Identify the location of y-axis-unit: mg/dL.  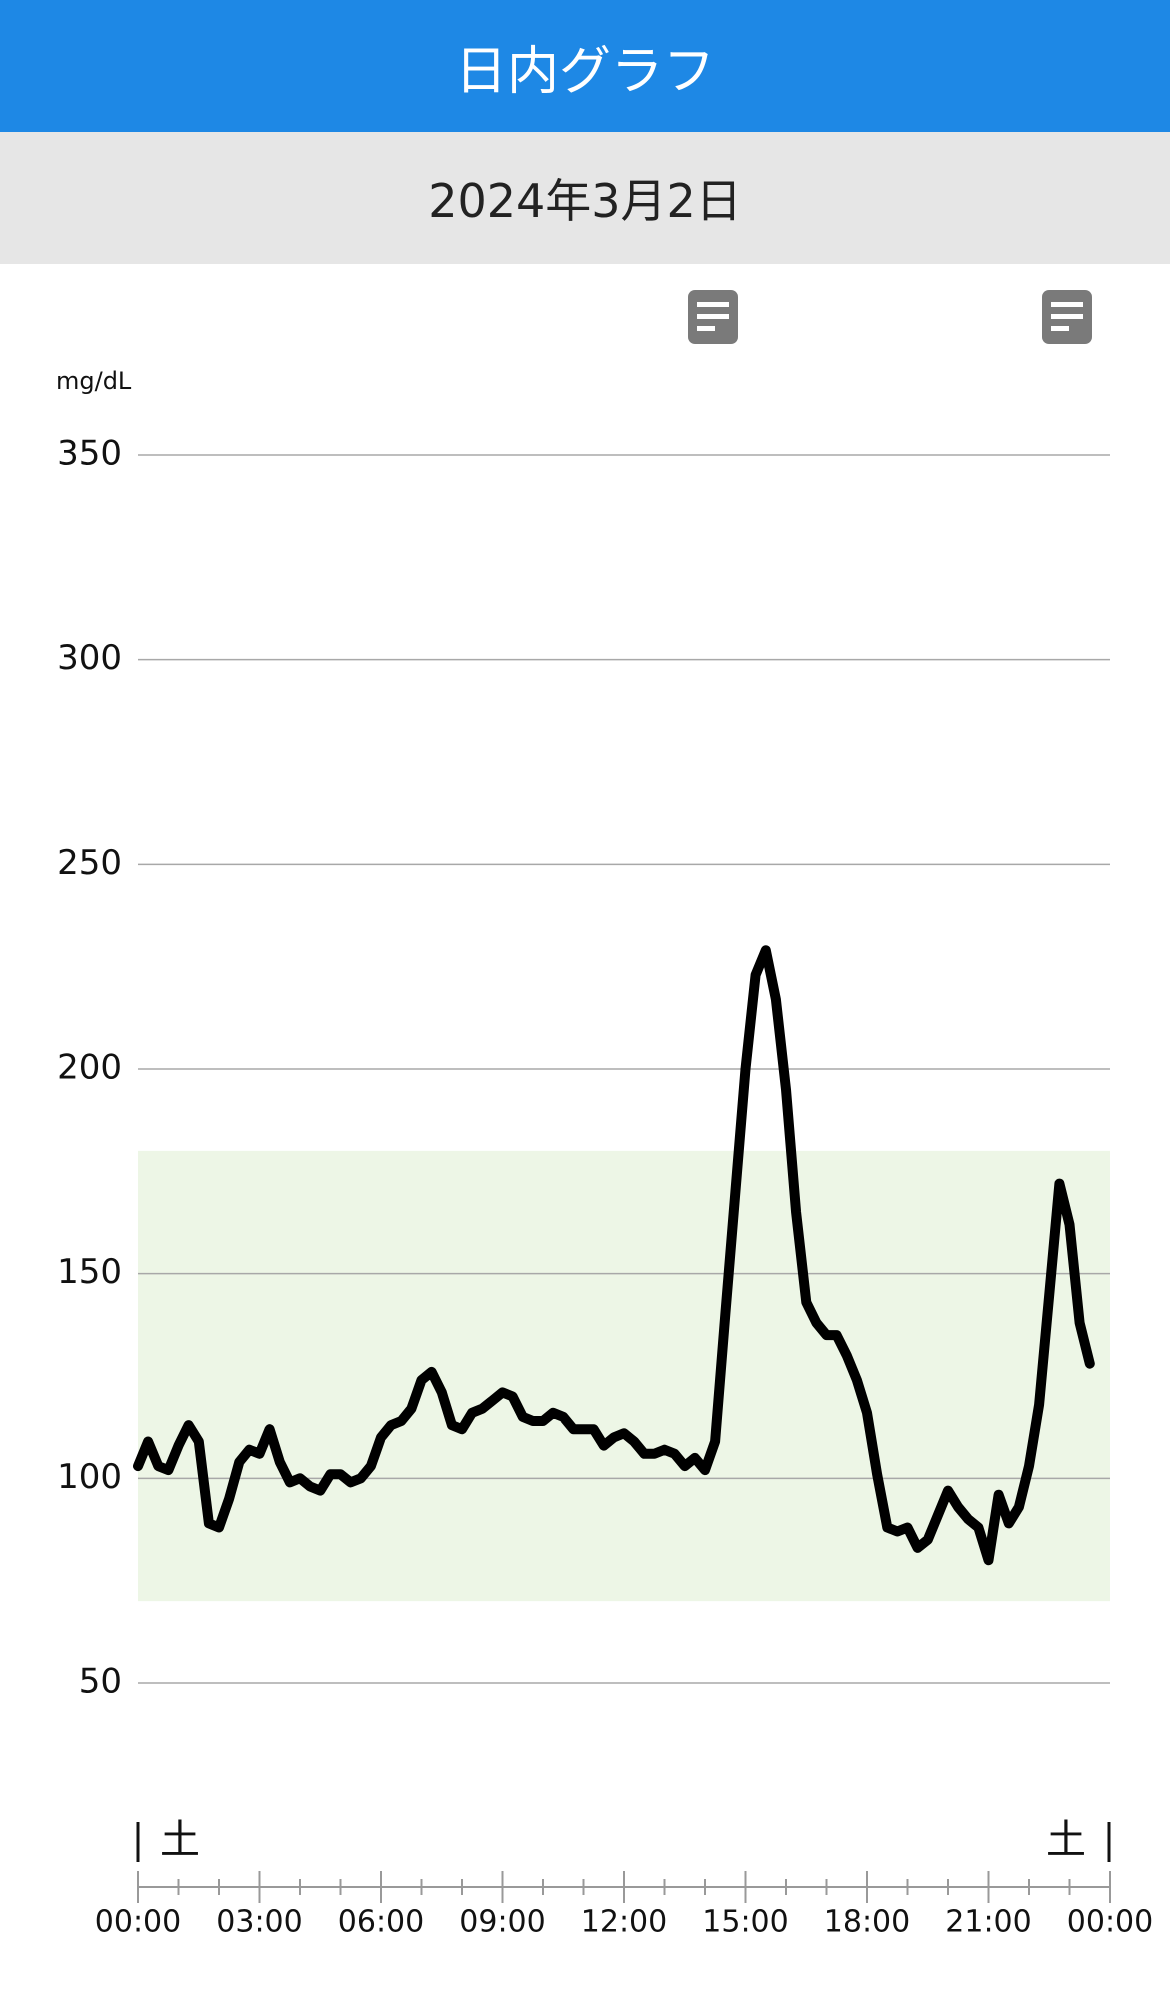
(94, 381).